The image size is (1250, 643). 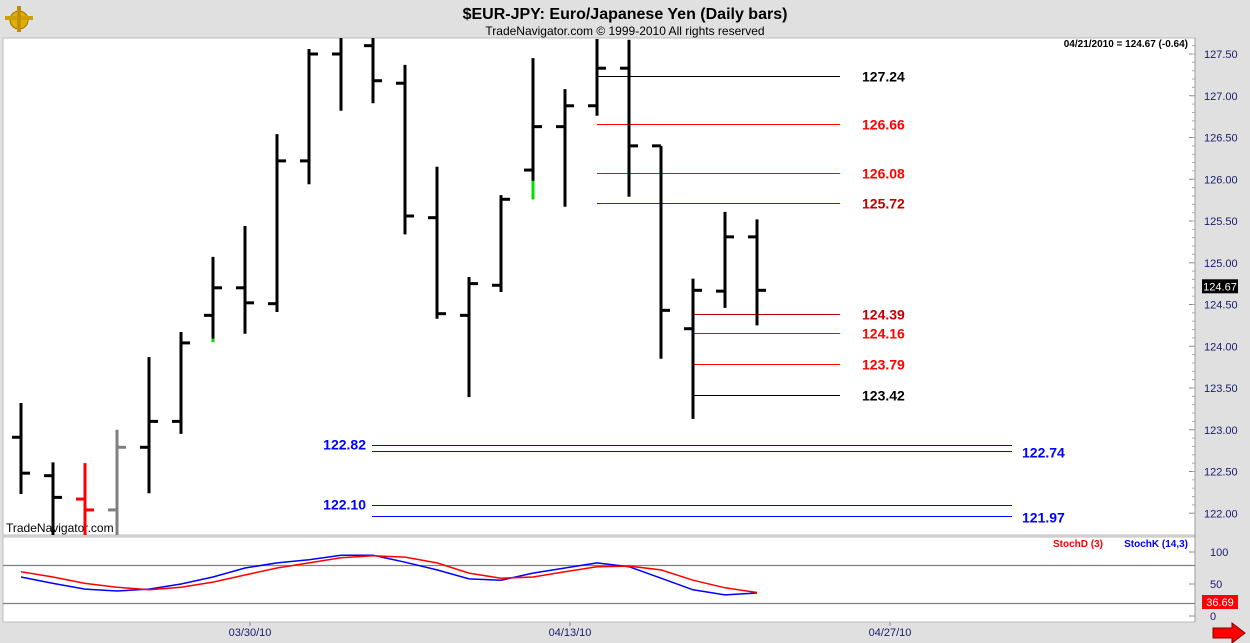 I want to click on stochd-line, so click(x=389, y=574).